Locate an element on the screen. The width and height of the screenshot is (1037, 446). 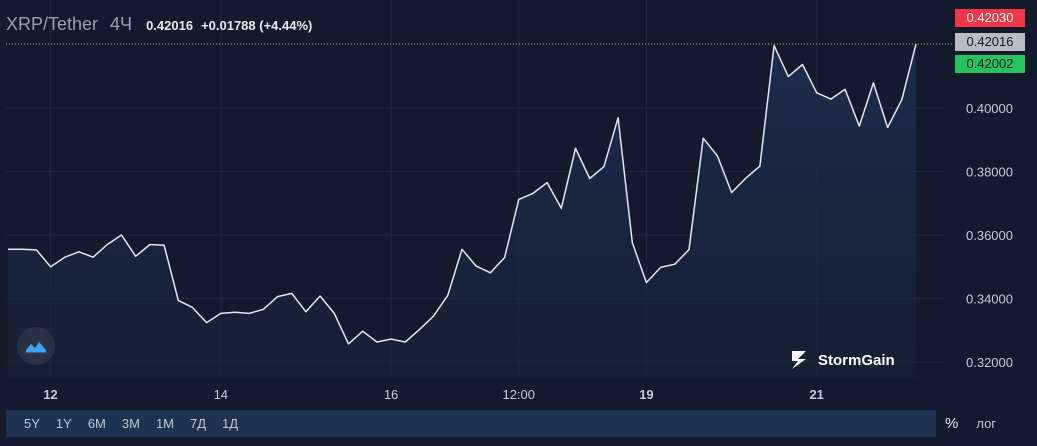
current-price: 0.42016 is located at coordinates (170, 25).